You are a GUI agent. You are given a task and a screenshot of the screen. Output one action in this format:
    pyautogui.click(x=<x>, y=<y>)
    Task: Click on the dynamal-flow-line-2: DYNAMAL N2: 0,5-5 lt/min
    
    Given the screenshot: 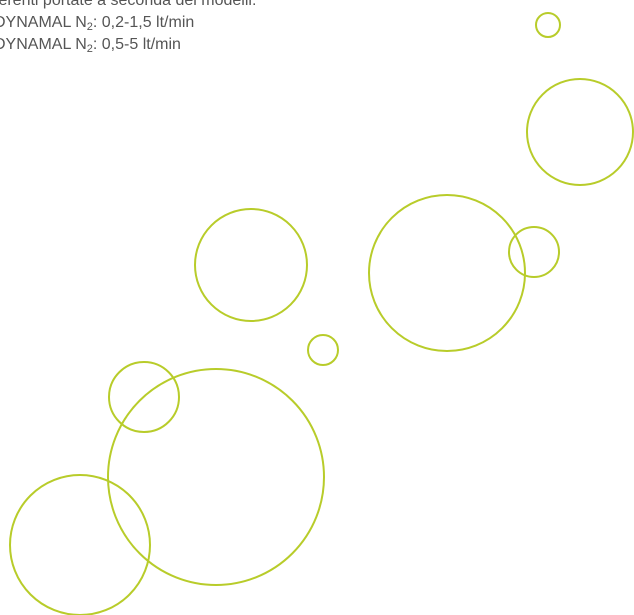 What is the action you would take?
    pyautogui.click(x=128, y=45)
    